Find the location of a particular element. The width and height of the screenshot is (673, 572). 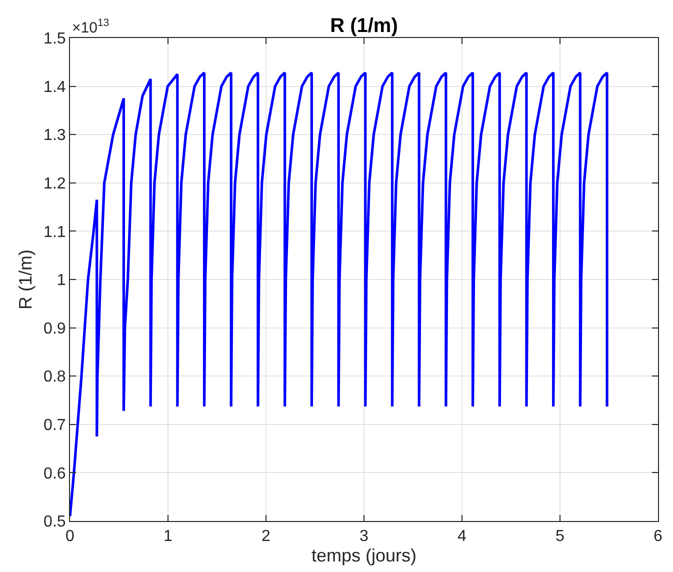

x-tick-label: 3 is located at coordinates (364, 537).